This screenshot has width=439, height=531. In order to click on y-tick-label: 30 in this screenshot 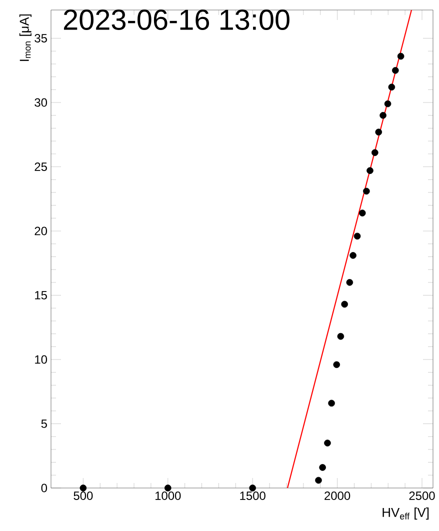, I will do `click(41, 102)`.